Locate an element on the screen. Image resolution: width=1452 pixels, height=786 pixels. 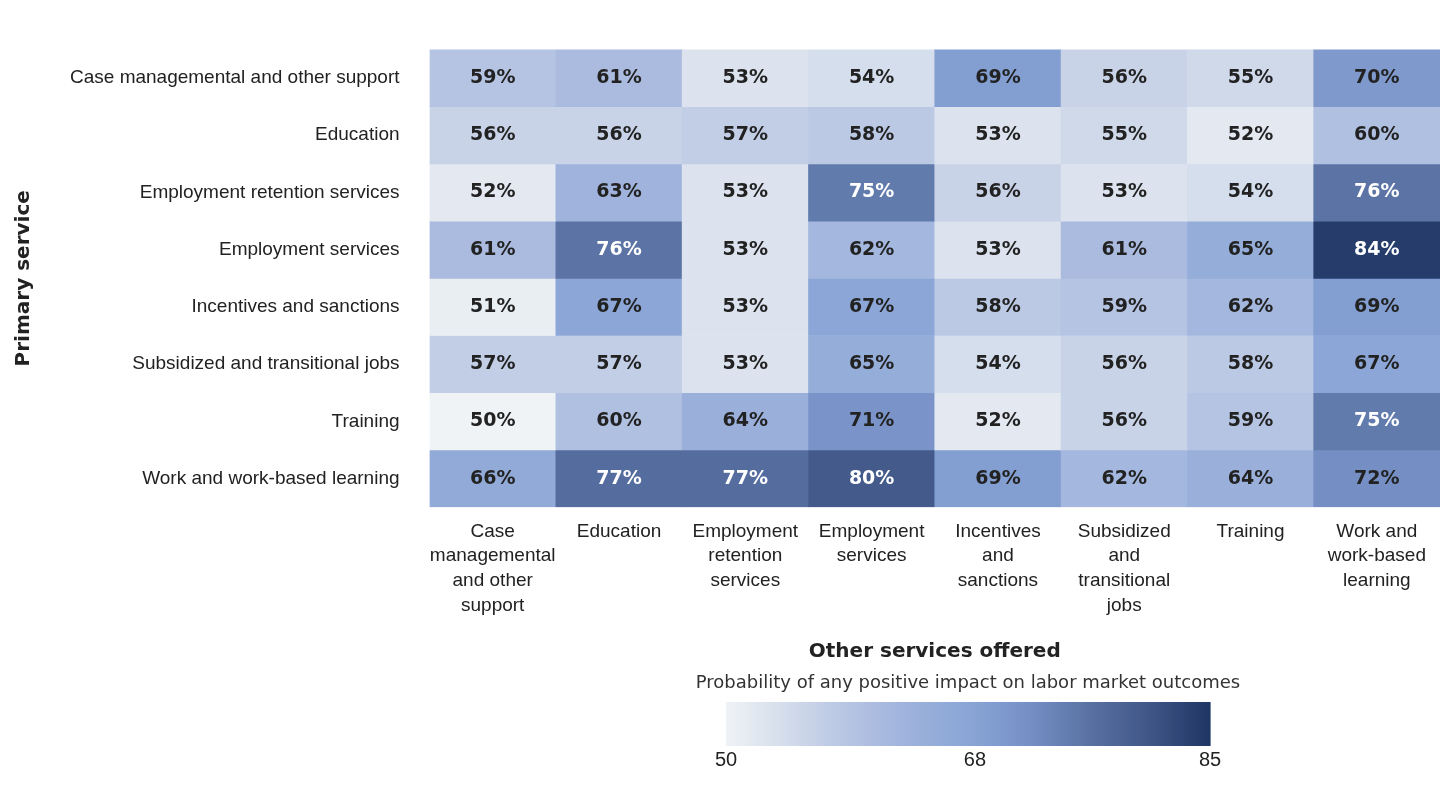
y-tick-label: Employment services is located at coordinates (309, 248).